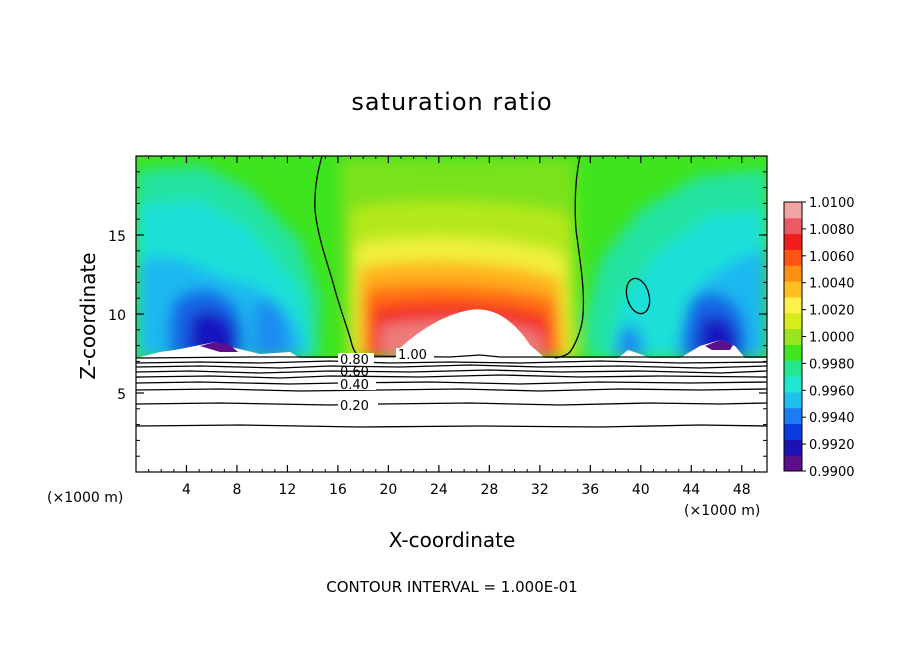  Describe the element at coordinates (354, 385) in the screenshot. I see `contour-label: 0.40` at that location.